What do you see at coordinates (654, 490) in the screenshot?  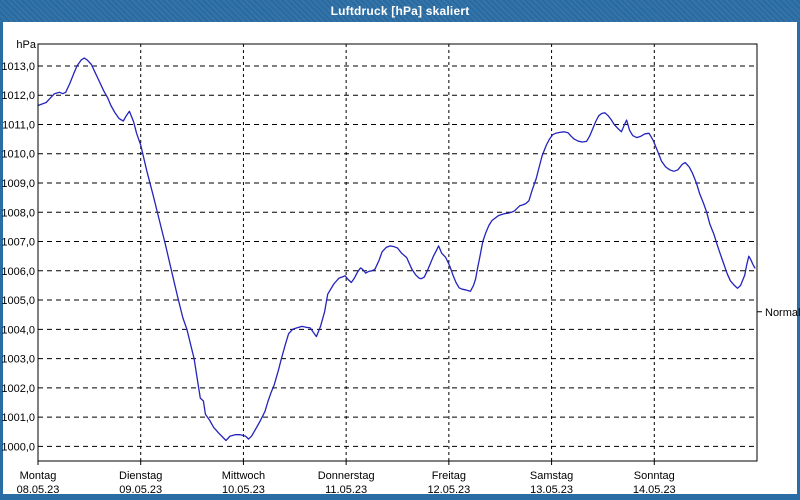 I see `x-date-label: 14.05.23` at bounding box center [654, 490].